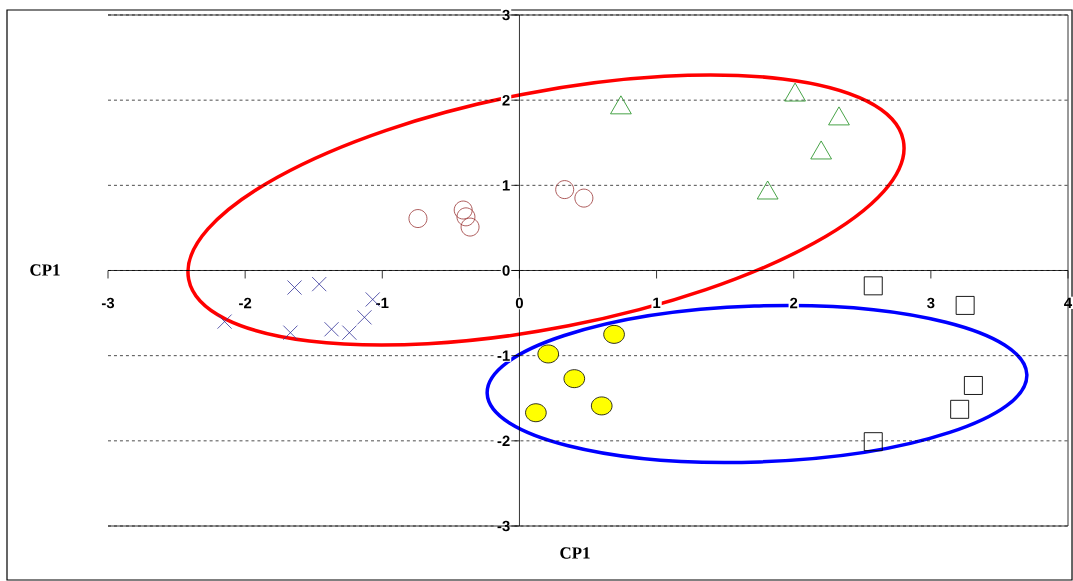  Describe the element at coordinates (506, 185) in the screenshot. I see `y-tick-label: 1` at that location.